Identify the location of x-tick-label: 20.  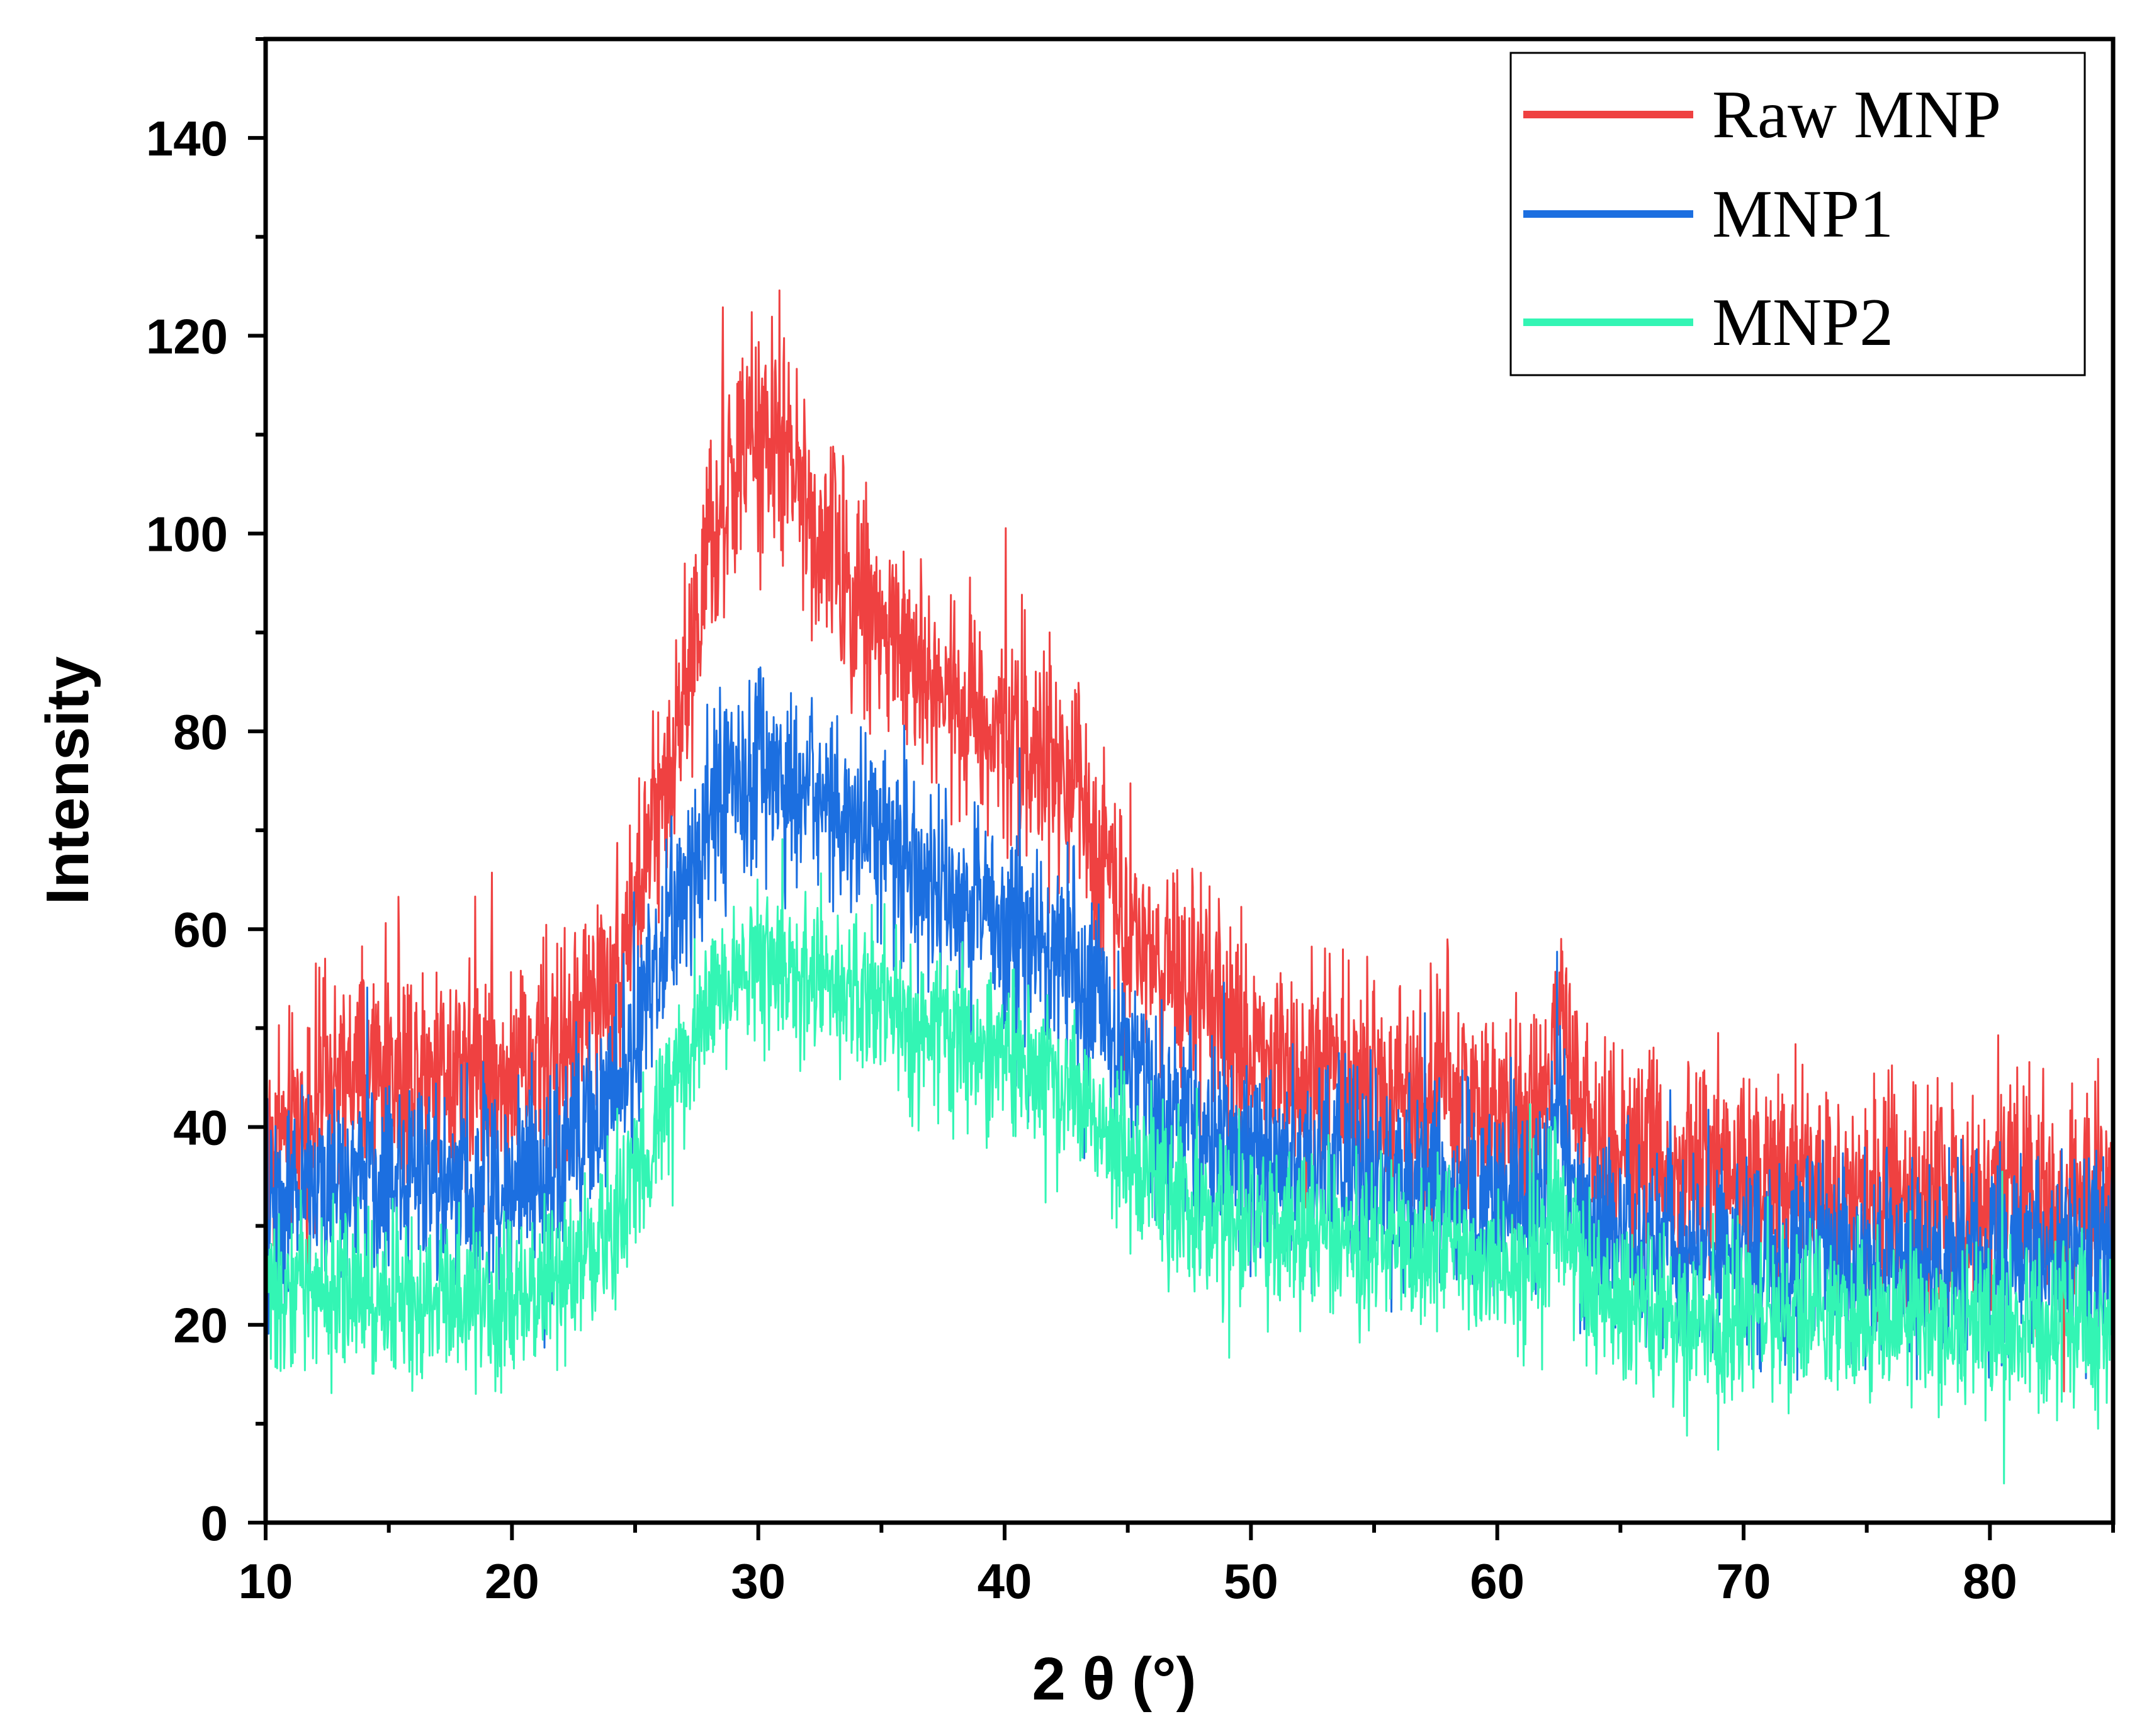
(512, 1581).